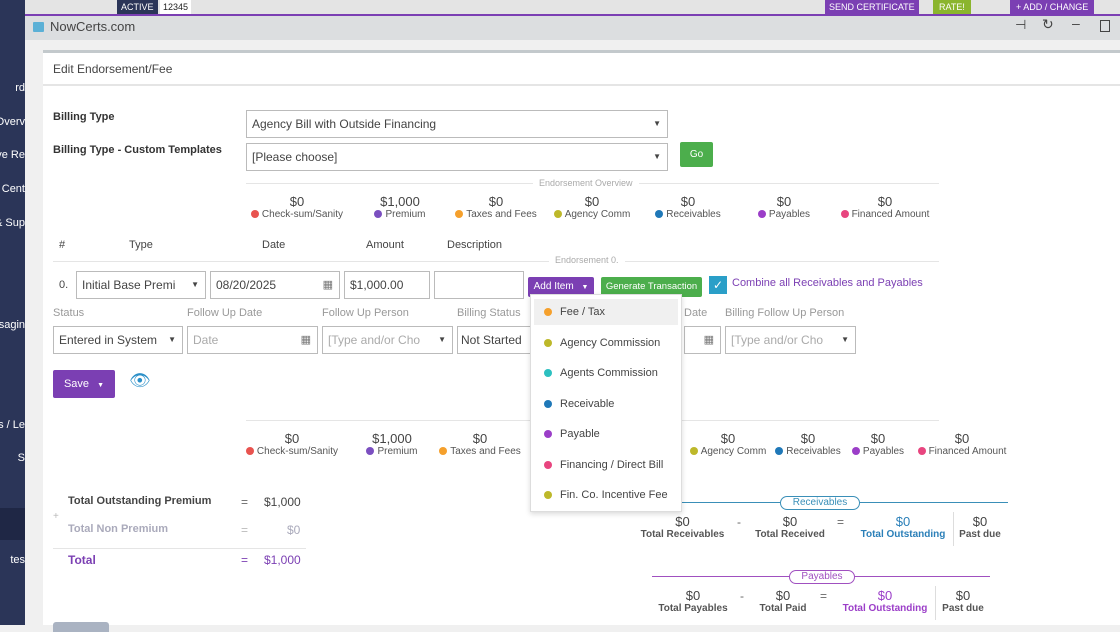 The width and height of the screenshot is (1120, 632). Describe the element at coordinates (246, 285) in the screenshot. I see `date-value: 08/20/2025` at that location.